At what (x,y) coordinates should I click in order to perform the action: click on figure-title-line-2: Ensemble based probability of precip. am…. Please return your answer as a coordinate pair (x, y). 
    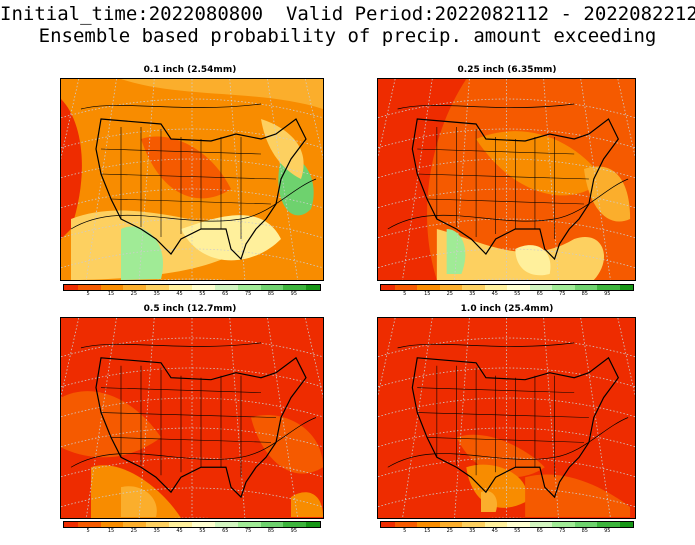
    Looking at the image, I should click on (347, 36).